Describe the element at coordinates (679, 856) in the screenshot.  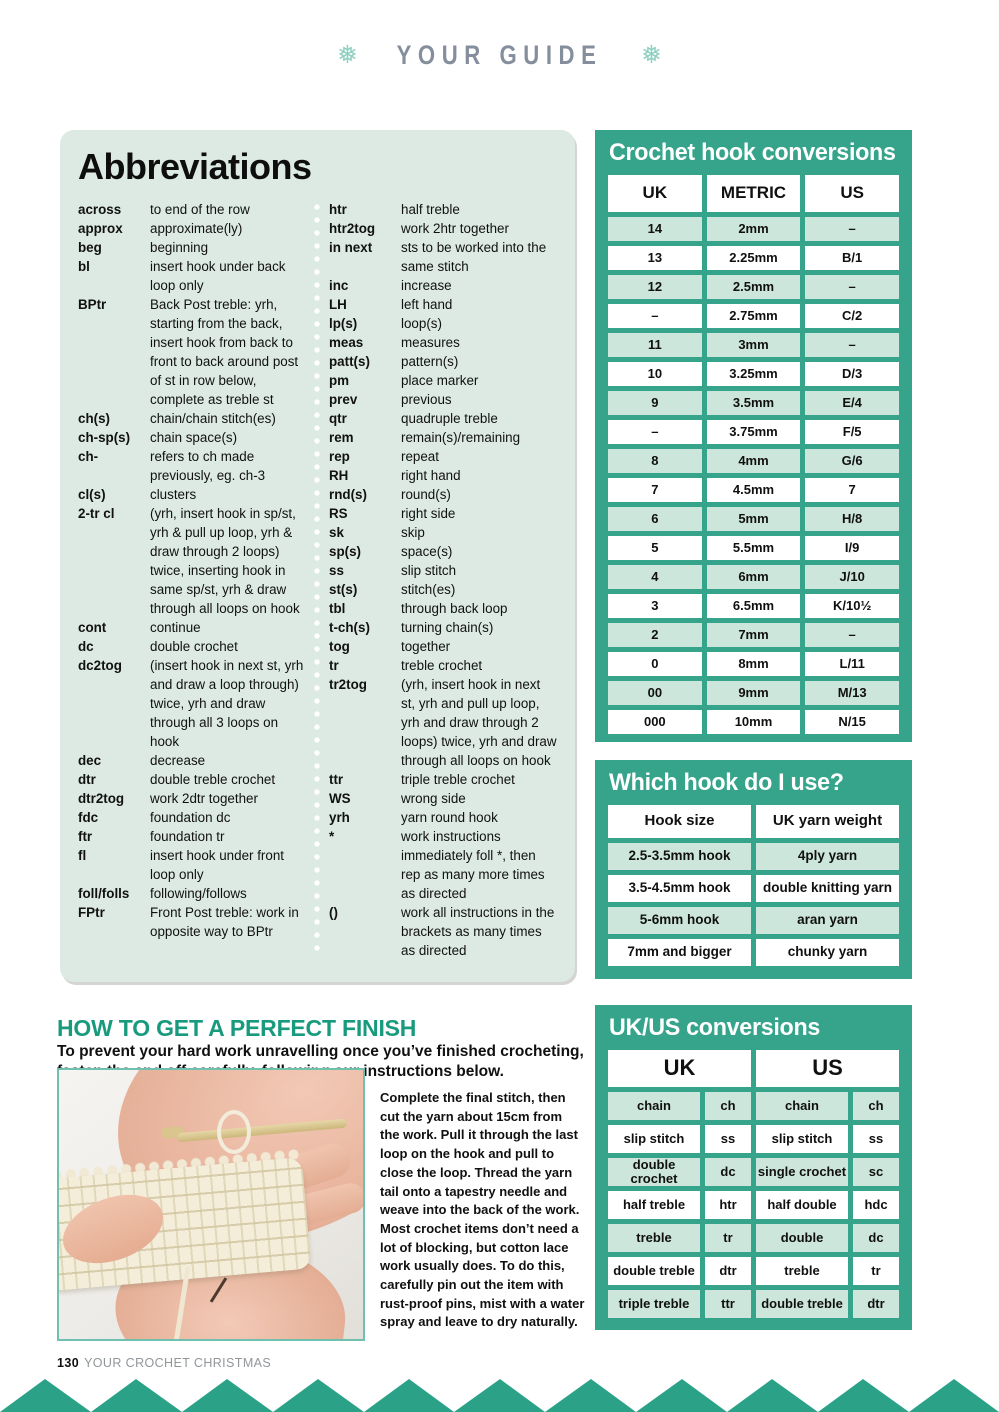
I see `table-cell: 2.5-3.5mm hook` at that location.